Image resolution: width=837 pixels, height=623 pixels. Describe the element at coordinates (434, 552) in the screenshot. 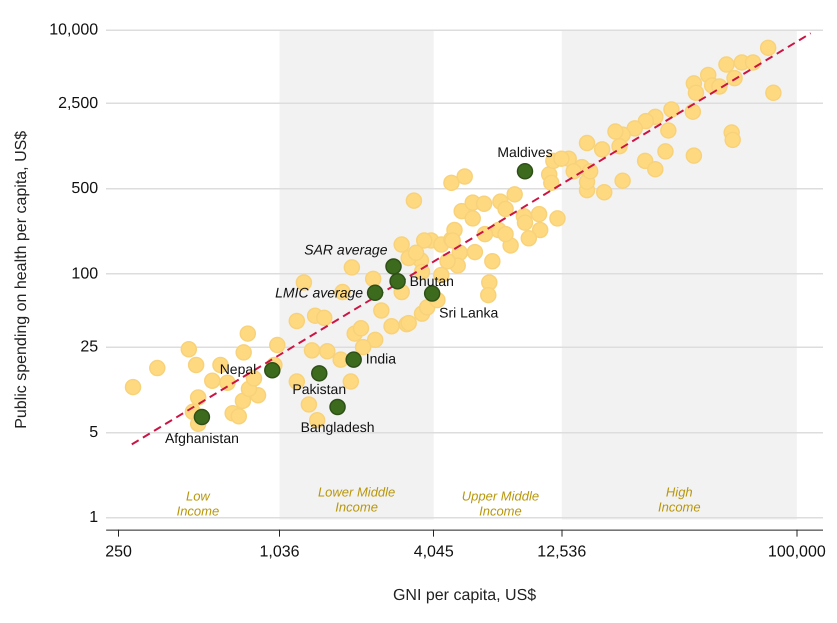

I see `x-tick-label: 4,045` at that location.